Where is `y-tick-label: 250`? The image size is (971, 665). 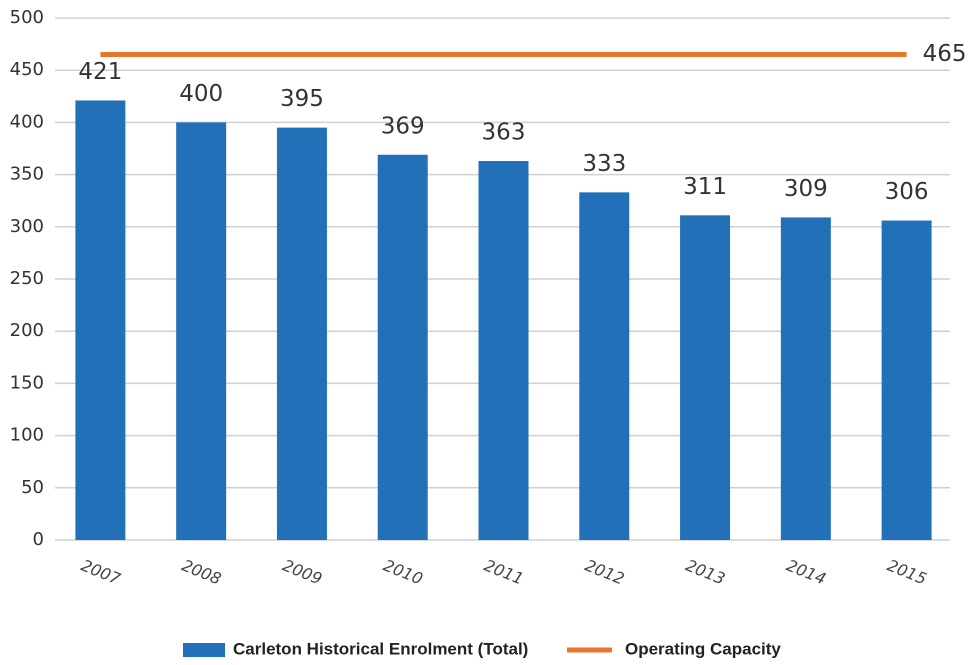 y-tick-label: 250 is located at coordinates (27, 278).